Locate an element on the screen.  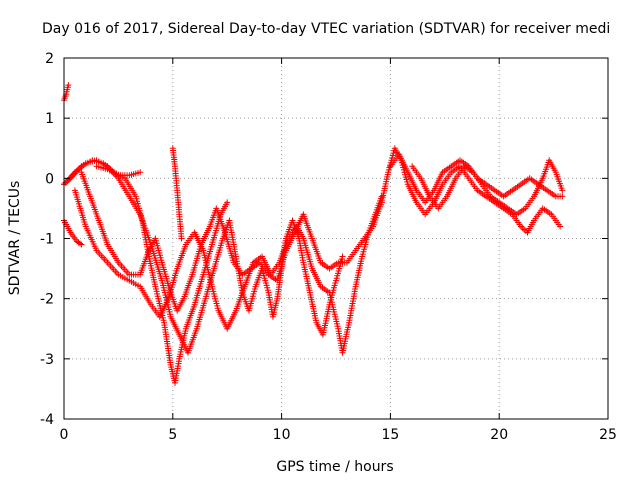
x-tick-label: 15 is located at coordinates (390, 435).